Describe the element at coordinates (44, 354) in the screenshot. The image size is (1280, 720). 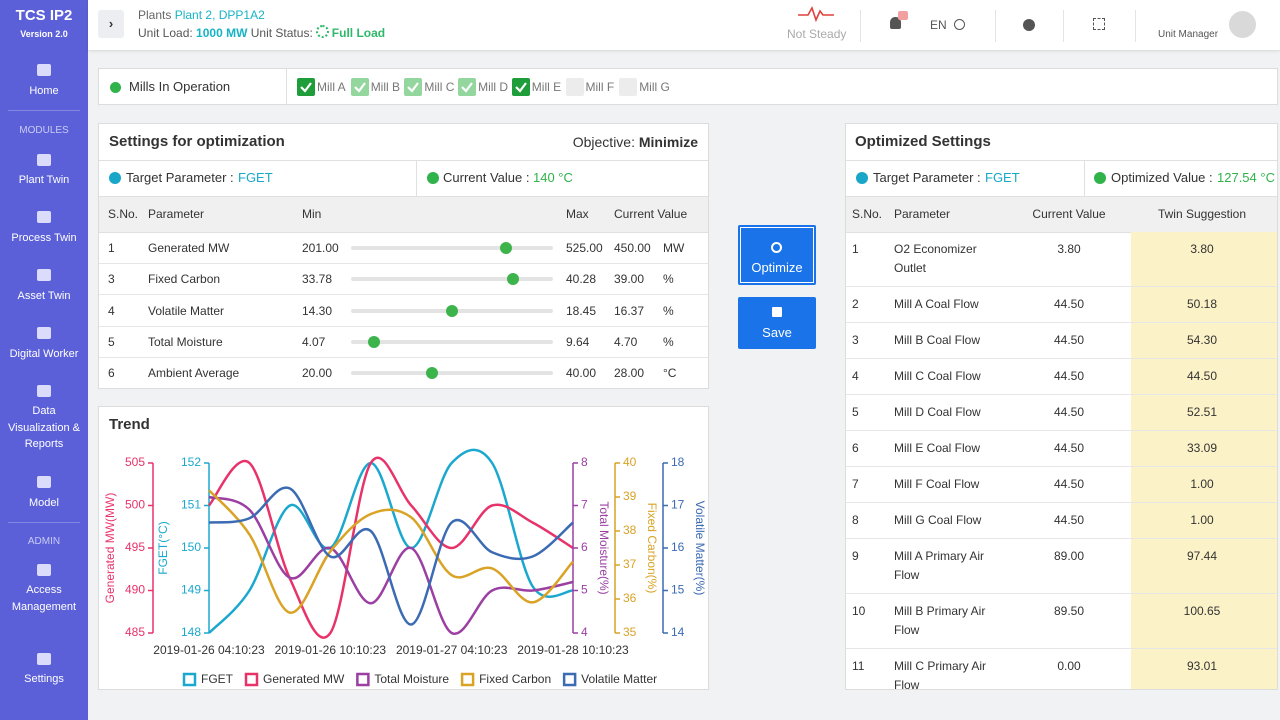
I see `nav-item: Digital Worker` at that location.